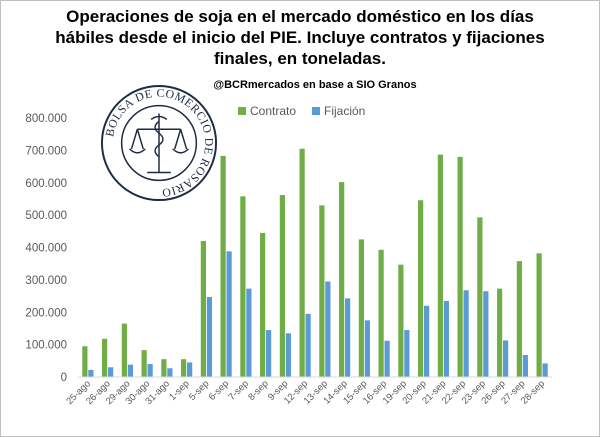  I want to click on y-tick-label: 700.000, so click(46, 151).